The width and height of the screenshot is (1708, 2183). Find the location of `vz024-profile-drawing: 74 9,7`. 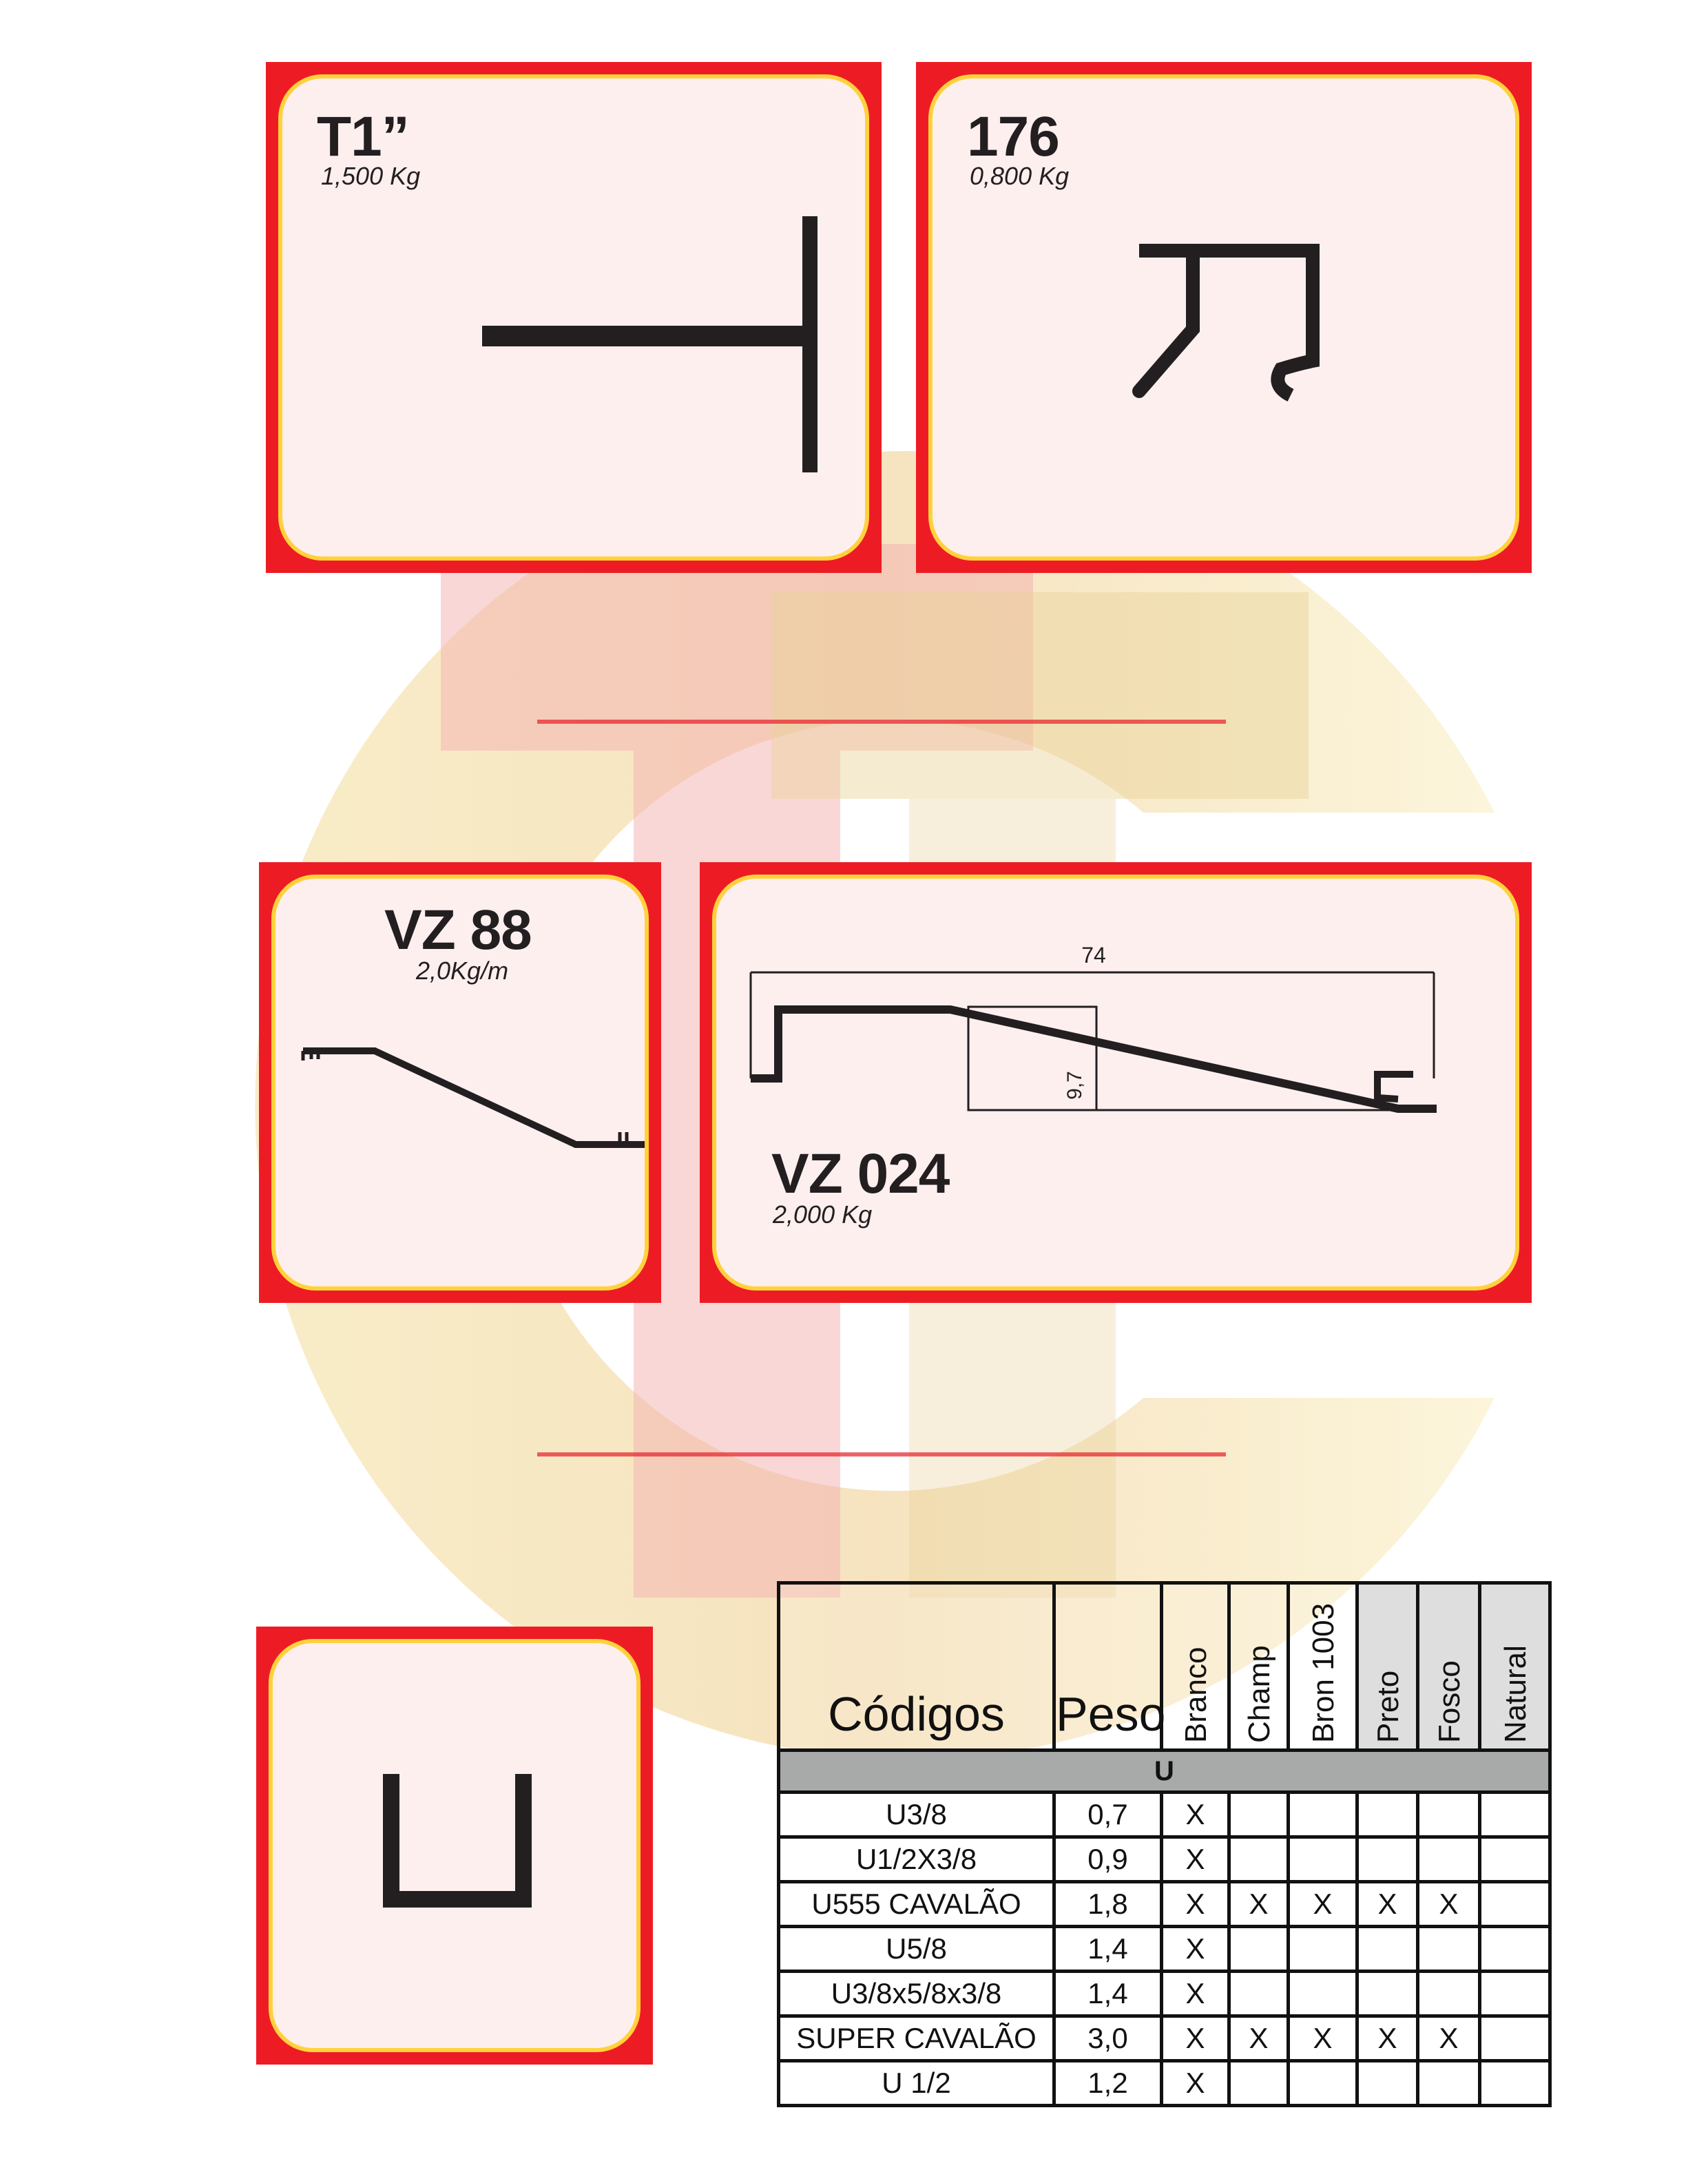

vz024-profile-drawing: 74 9,7 is located at coordinates (1093, 1028).